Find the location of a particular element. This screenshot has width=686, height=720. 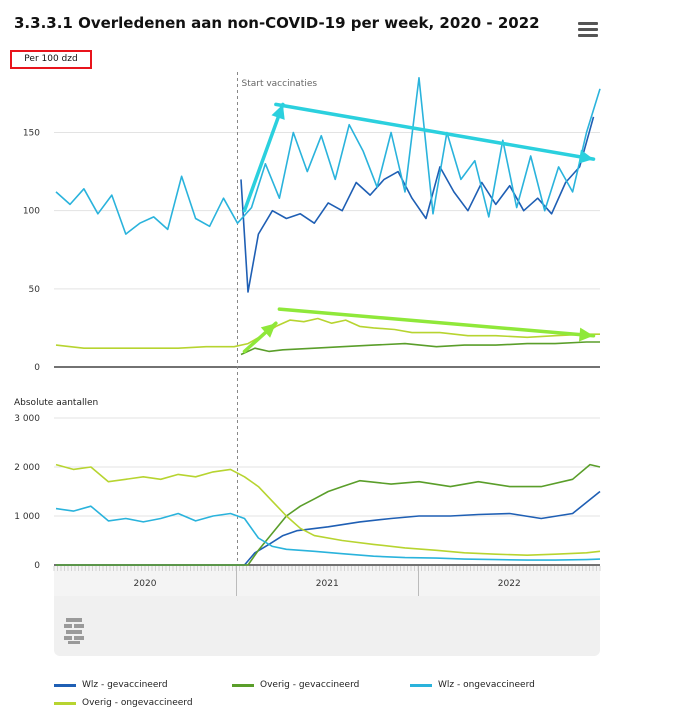

legend-item-overig-ongevaccineerd: Overig - ongevaccineerd is located at coordinates (123, 703).